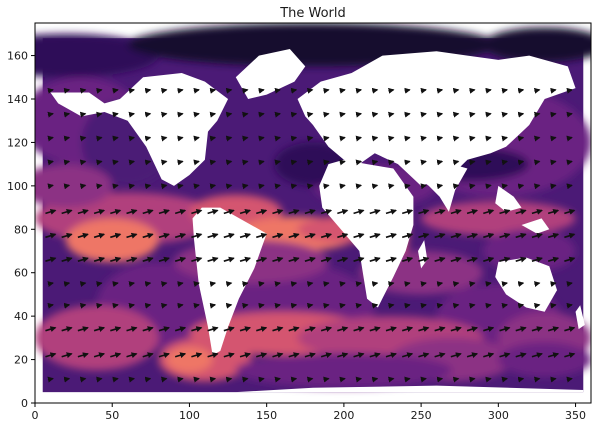 The image size is (598, 427). What do you see at coordinates (21, 316) in the screenshot?
I see `y-tick-label: 40` at bounding box center [21, 316].